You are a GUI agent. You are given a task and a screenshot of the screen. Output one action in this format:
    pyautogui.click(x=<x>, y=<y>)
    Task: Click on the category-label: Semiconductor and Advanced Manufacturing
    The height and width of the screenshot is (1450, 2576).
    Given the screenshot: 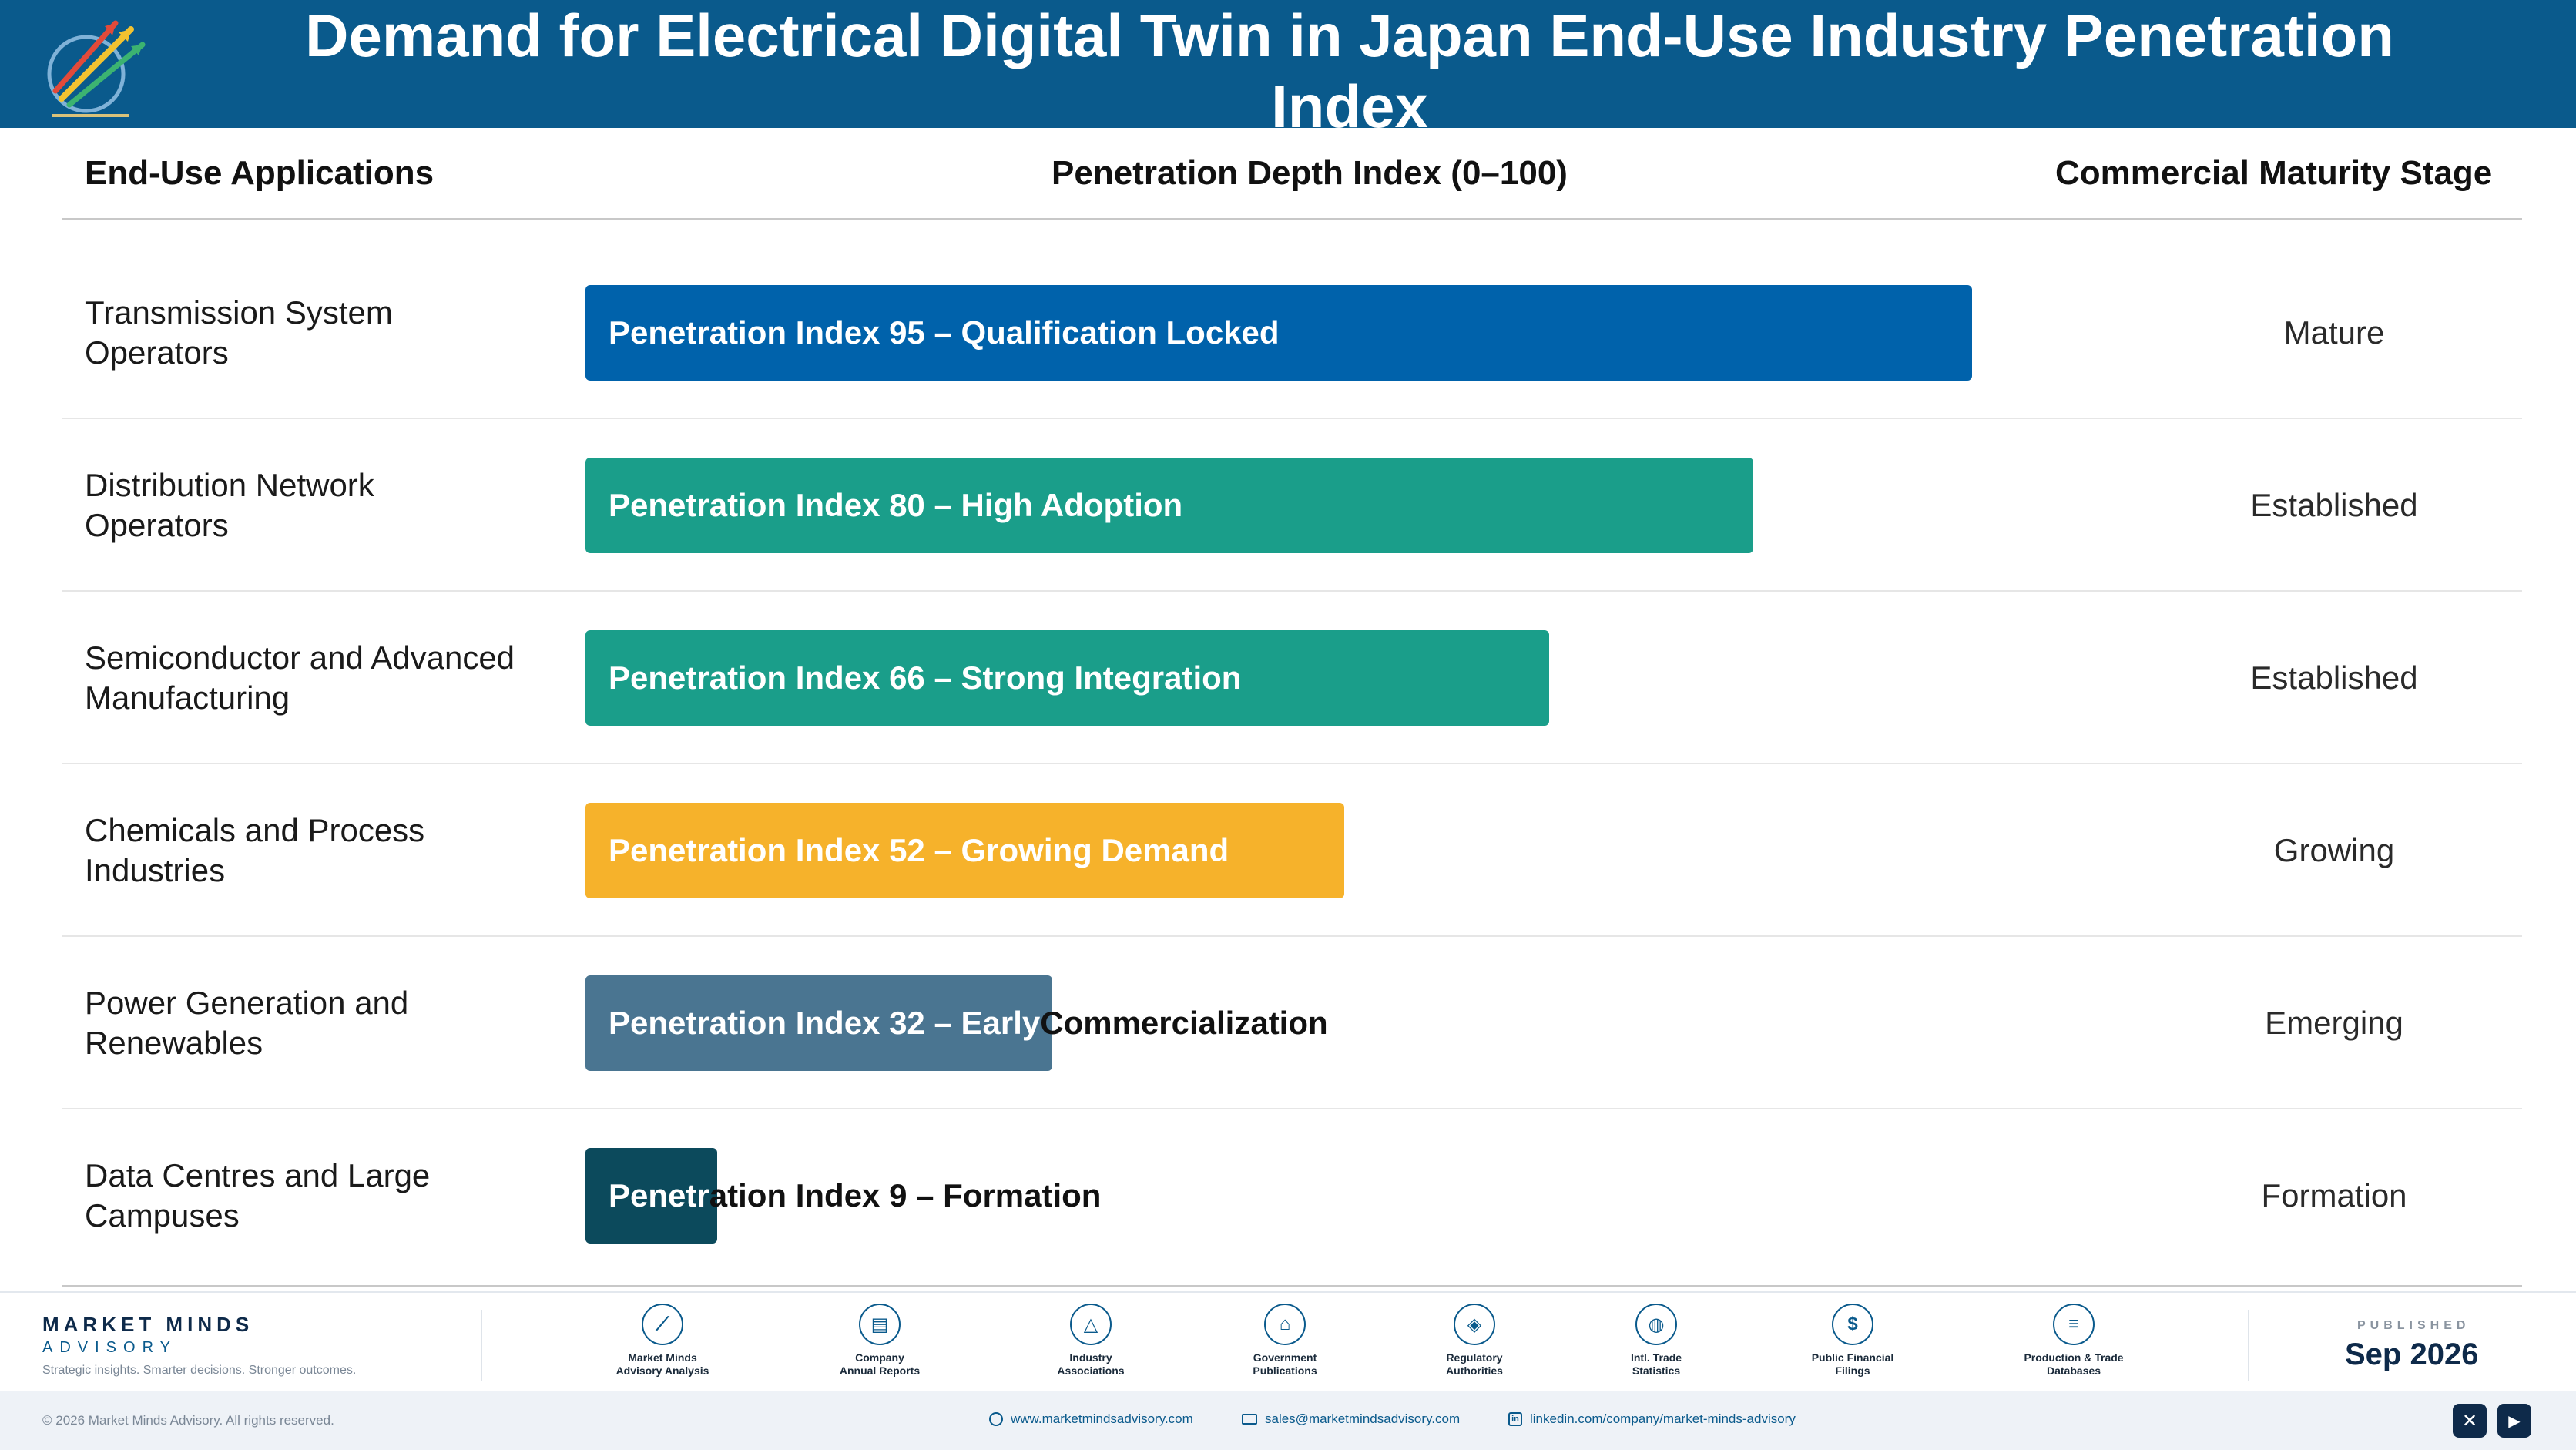 What is the action you would take?
    pyautogui.click(x=331, y=678)
    